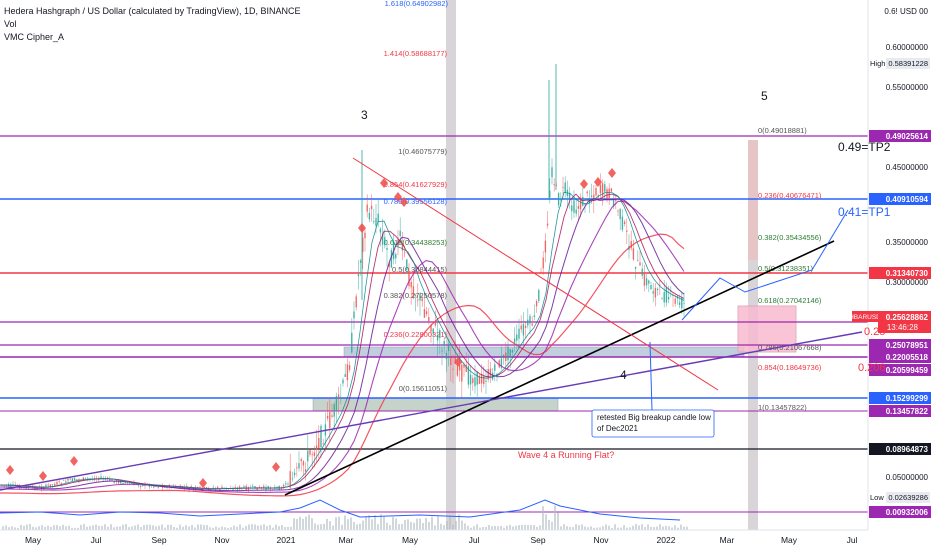  Describe the element at coordinates (96, 540) in the screenshot. I see `time-tick-1: Jul` at that location.